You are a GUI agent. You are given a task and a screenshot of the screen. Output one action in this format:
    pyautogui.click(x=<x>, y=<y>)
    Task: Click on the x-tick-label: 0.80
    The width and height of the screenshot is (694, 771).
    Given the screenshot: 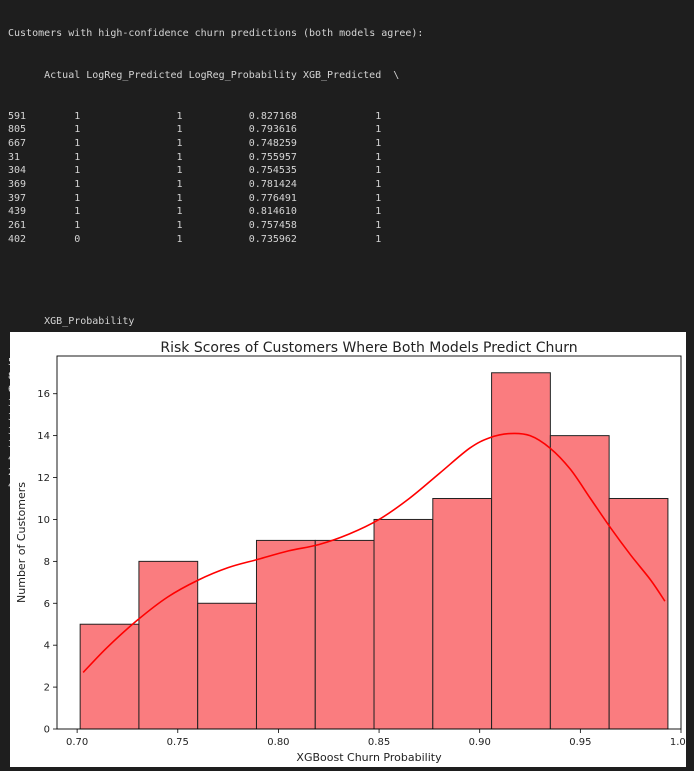 What is the action you would take?
    pyautogui.click(x=278, y=742)
    